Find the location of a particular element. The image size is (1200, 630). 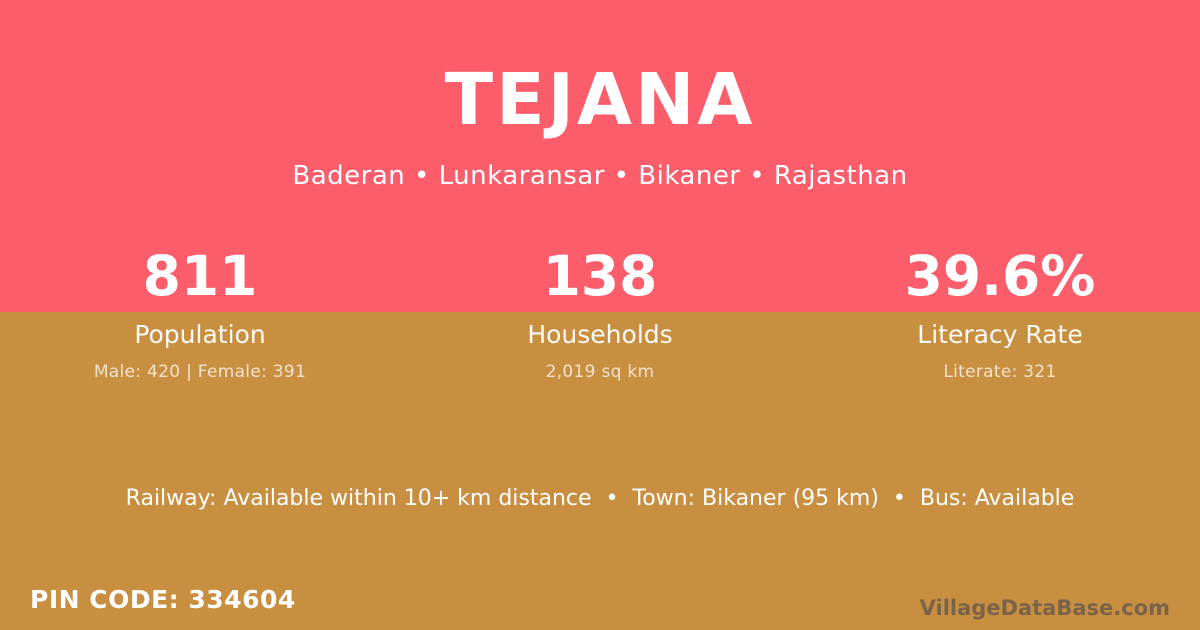

footer: PIN CODE: 334604 VillageDataBase.com is located at coordinates (600, 602).